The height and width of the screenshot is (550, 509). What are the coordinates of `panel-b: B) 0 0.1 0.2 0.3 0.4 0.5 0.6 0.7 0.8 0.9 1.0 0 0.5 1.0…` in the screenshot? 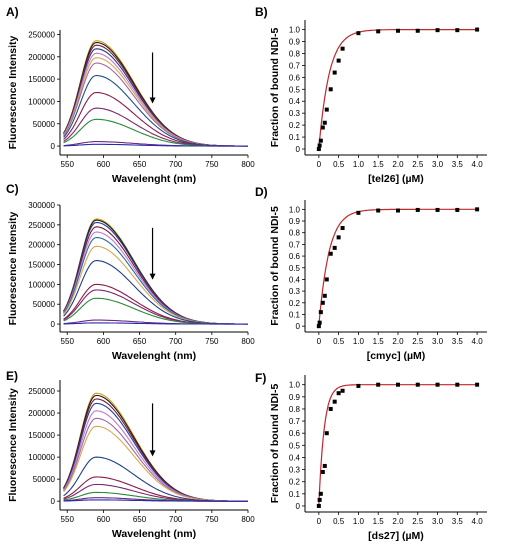 It's located at (371, 95).